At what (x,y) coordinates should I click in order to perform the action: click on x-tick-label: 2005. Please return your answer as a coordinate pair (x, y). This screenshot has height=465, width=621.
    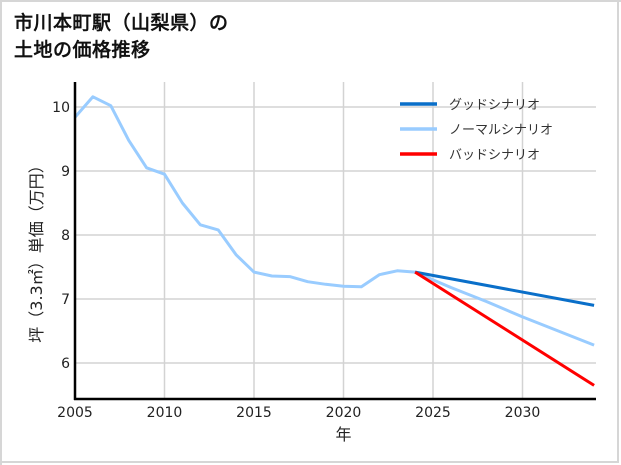
    Looking at the image, I should click on (75, 413).